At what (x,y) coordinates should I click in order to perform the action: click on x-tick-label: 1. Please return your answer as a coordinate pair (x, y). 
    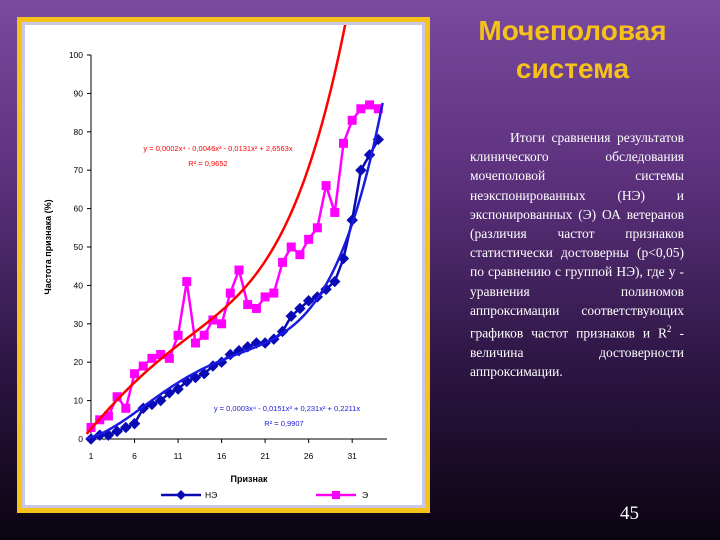
    Looking at the image, I should click on (91, 456).